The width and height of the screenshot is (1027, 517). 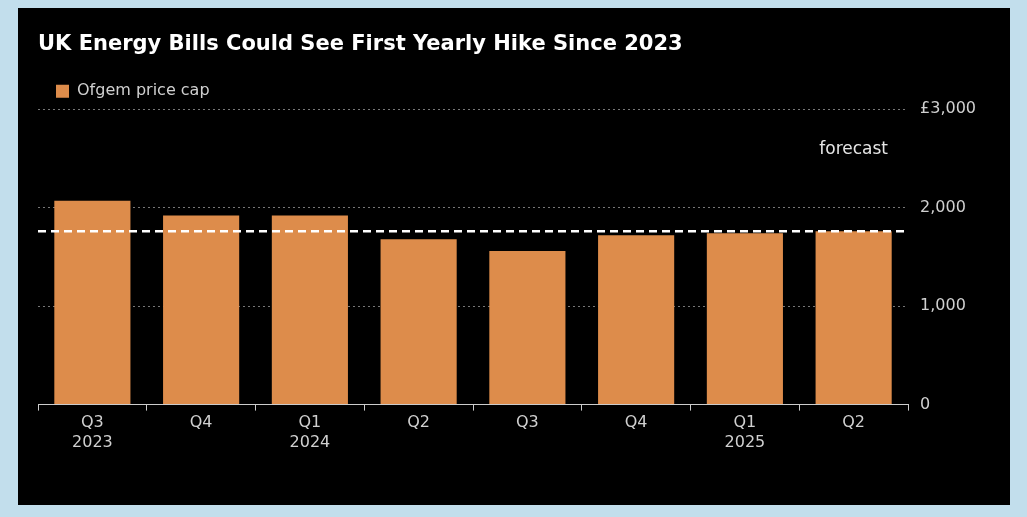 I want to click on annotation: forecast, so click(x=854, y=147).